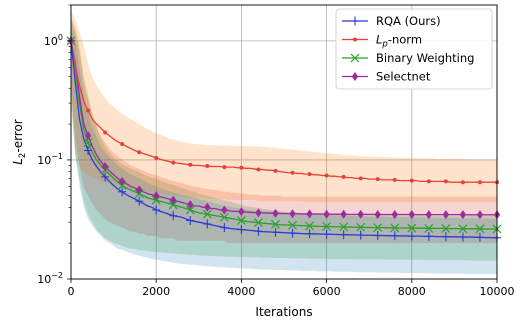 This screenshot has width=529, height=324. I want to click on x-tick-label: 2000, so click(156, 291).